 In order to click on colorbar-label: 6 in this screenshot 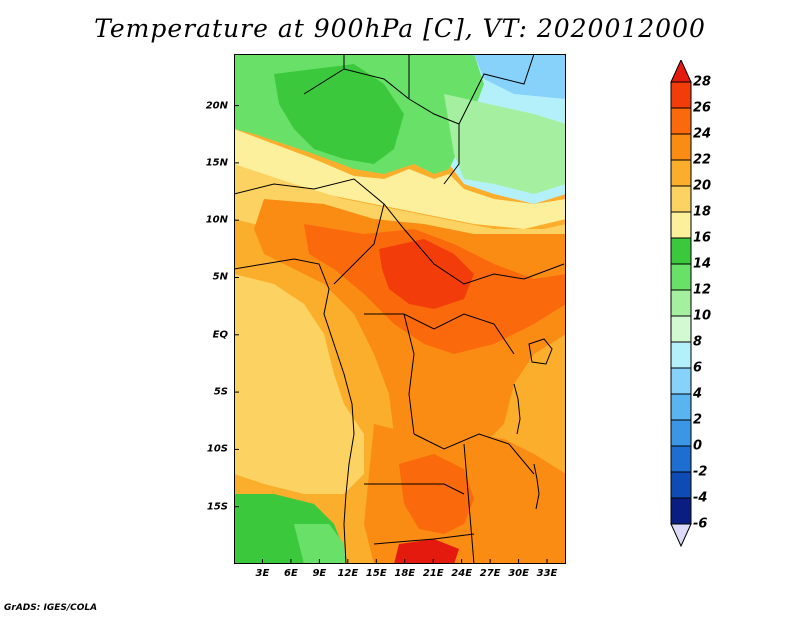, I will do `click(698, 368)`.